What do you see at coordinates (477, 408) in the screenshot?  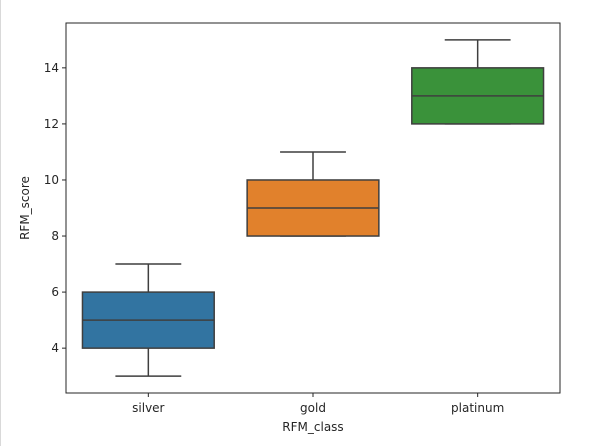 I see `x-tick-label: platinum` at bounding box center [477, 408].